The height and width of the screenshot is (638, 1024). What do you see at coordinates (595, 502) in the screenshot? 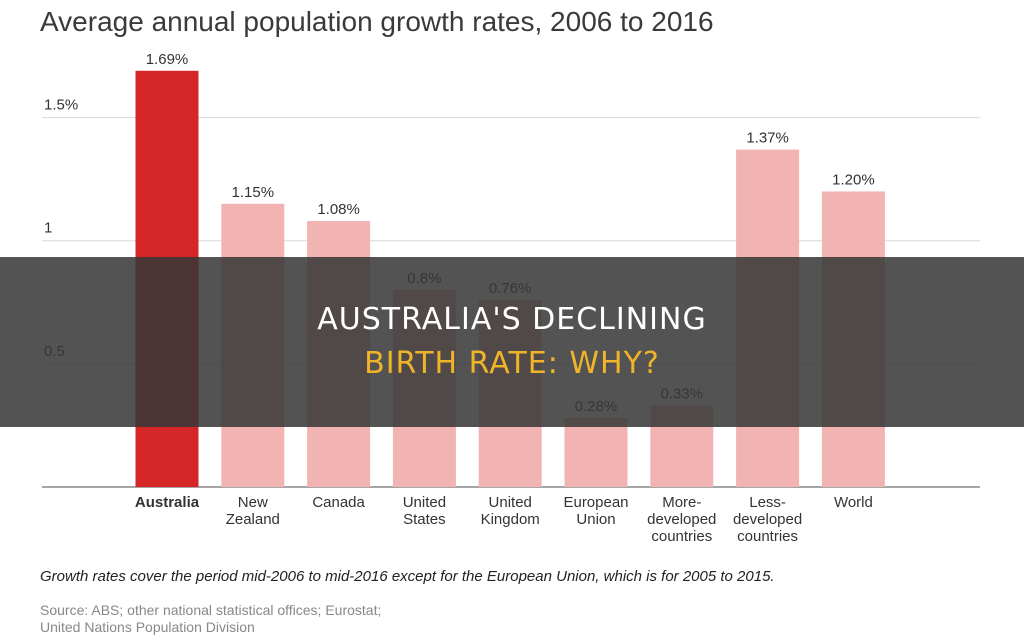
I see `category-label-line: European` at bounding box center [595, 502].